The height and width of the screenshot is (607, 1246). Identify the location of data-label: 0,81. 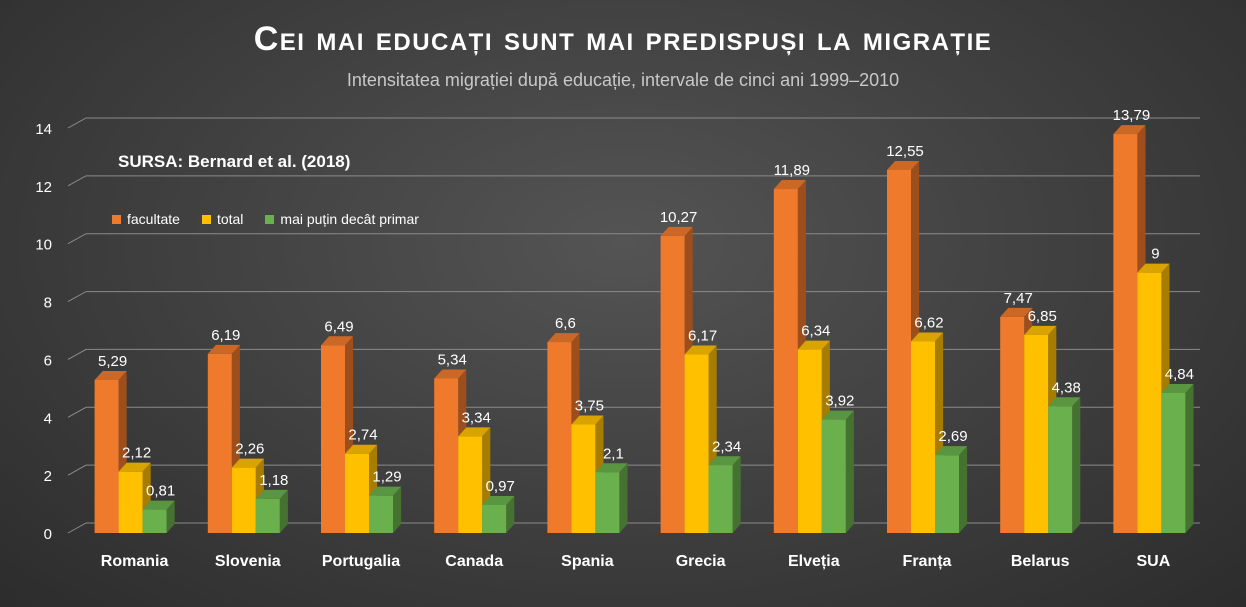
(160, 491).